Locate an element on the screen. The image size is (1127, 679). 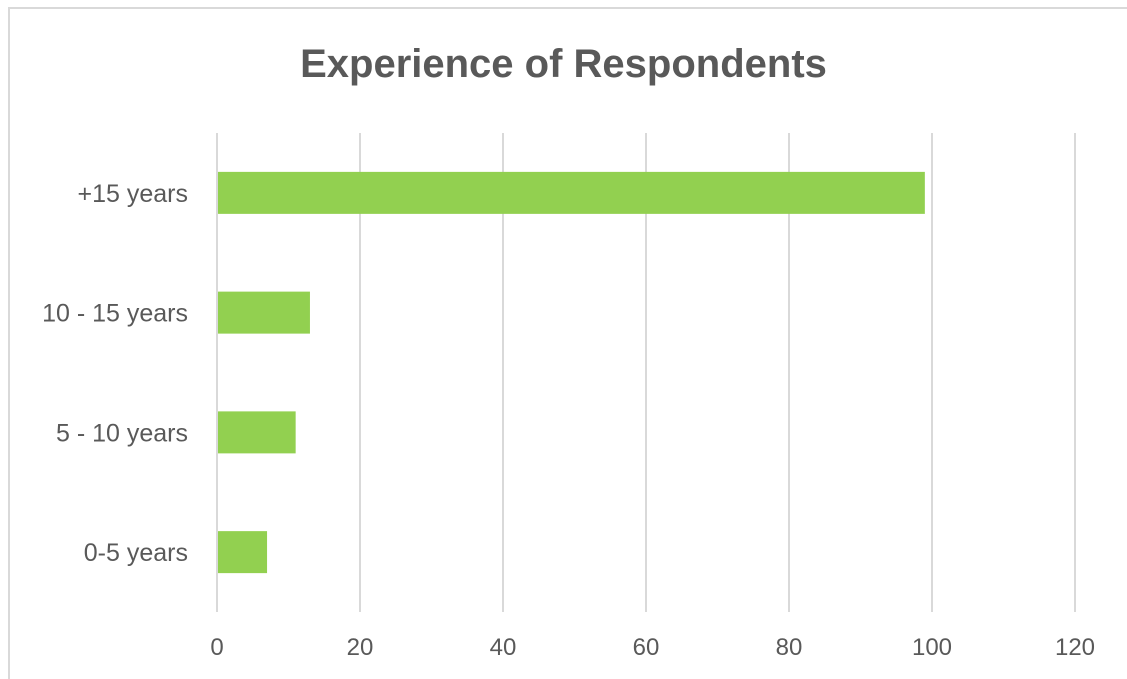
x-tick-label: 100 is located at coordinates (932, 647).